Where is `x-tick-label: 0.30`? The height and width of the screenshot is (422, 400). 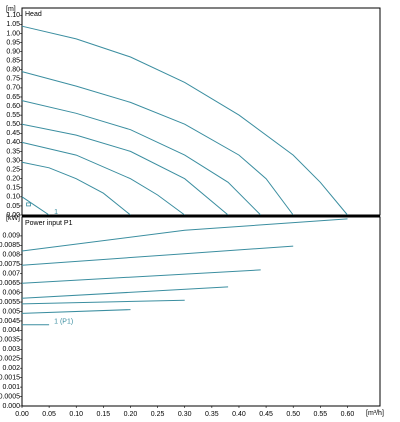 x-tick-label: 0.30 is located at coordinates (185, 414).